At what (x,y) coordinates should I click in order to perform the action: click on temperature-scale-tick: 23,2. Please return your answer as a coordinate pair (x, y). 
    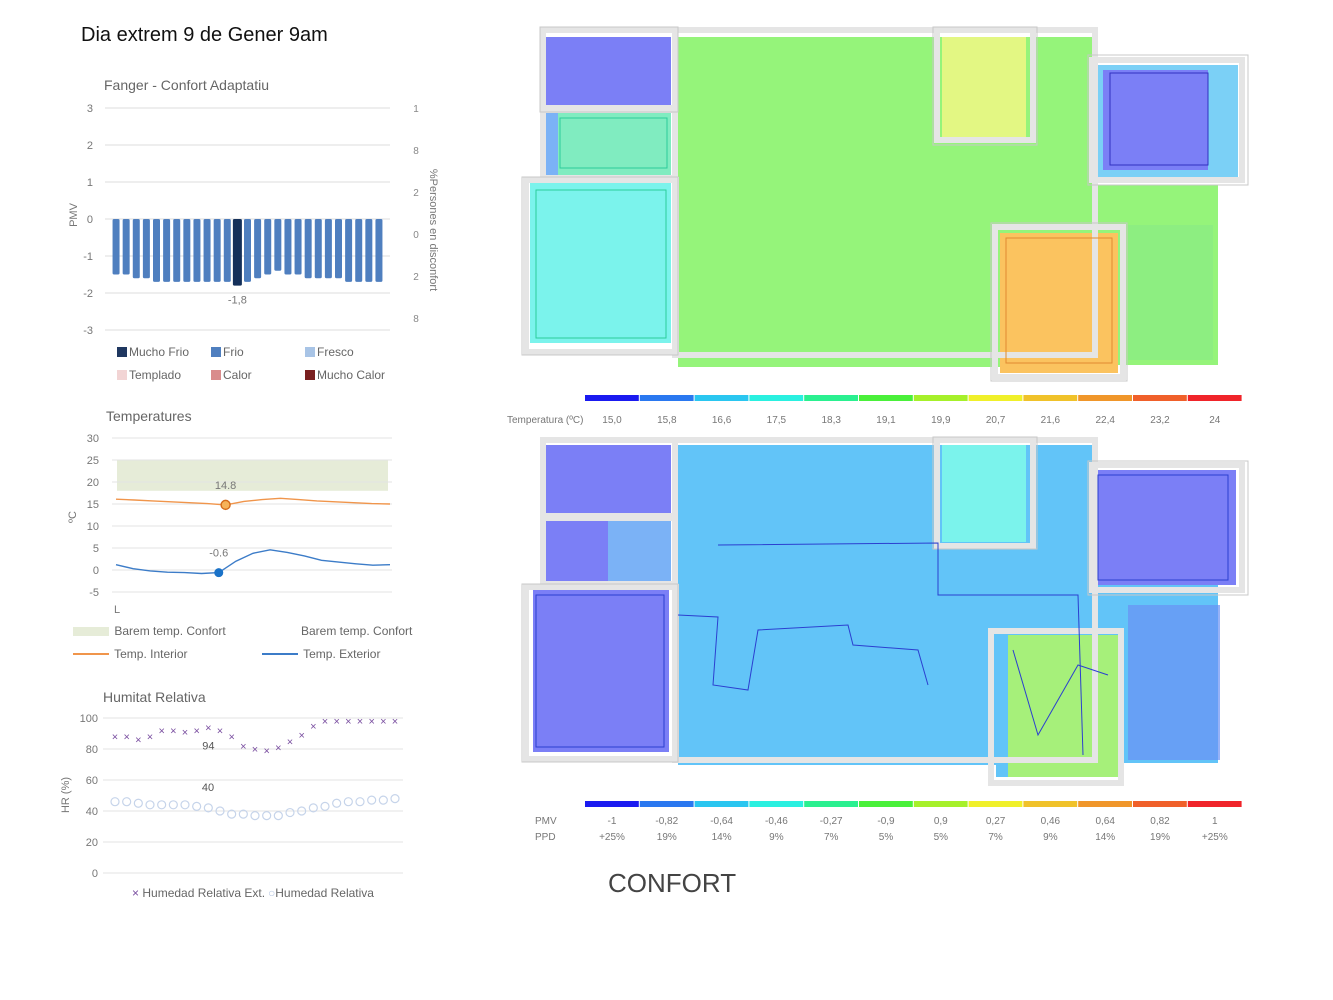
    Looking at the image, I should click on (1160, 420).